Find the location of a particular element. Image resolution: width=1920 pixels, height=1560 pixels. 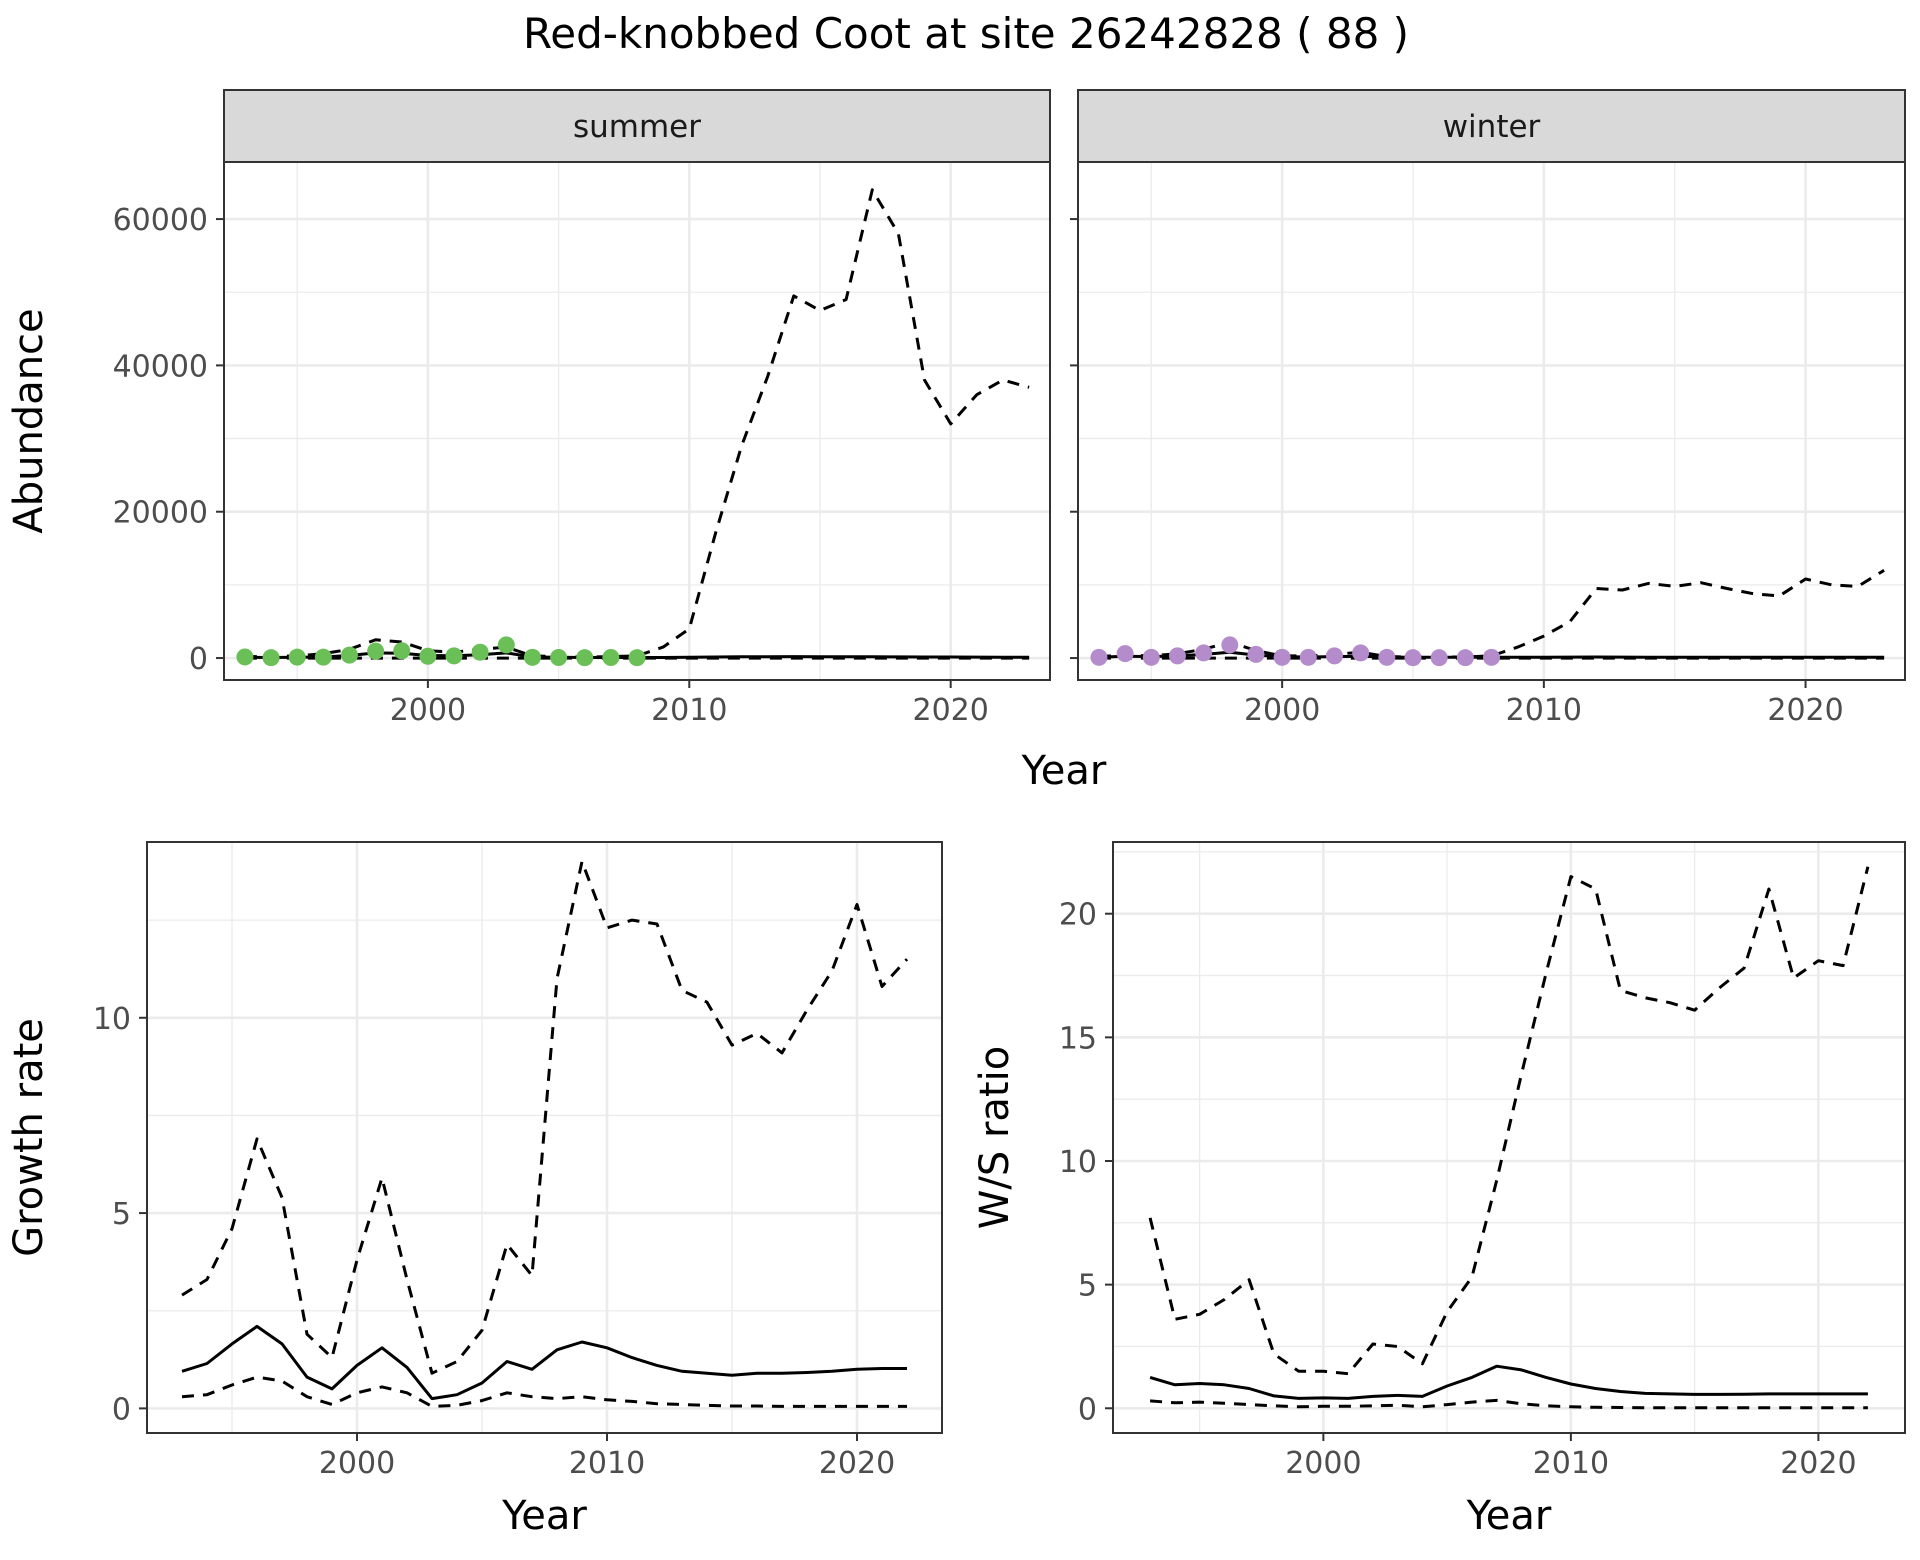

facet-label: winter is located at coordinates (1492, 127).